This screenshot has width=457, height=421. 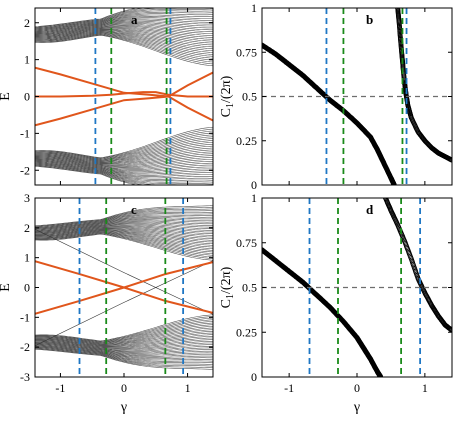 What do you see at coordinates (246, 141) in the screenshot?
I see `y-tick-label: 0.25` at bounding box center [246, 141].